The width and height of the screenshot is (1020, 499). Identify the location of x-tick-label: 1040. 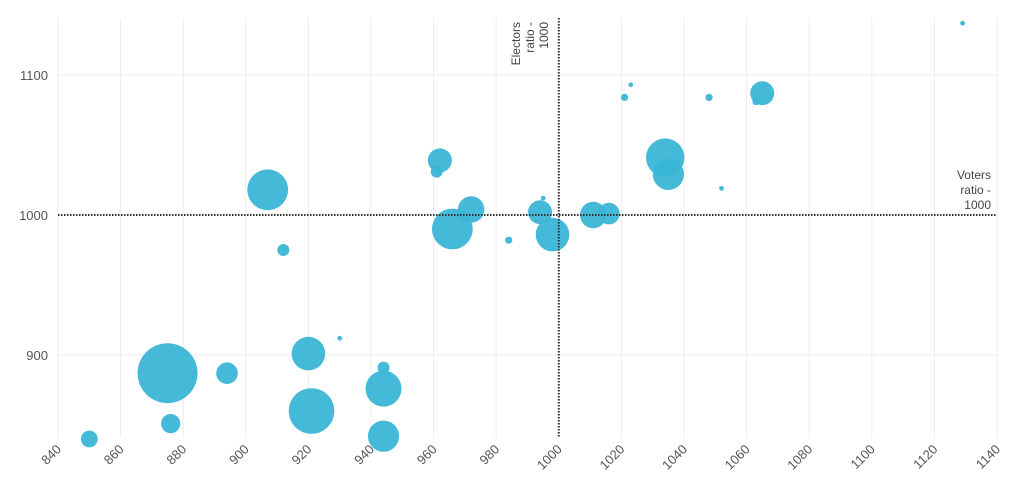
(674, 457).